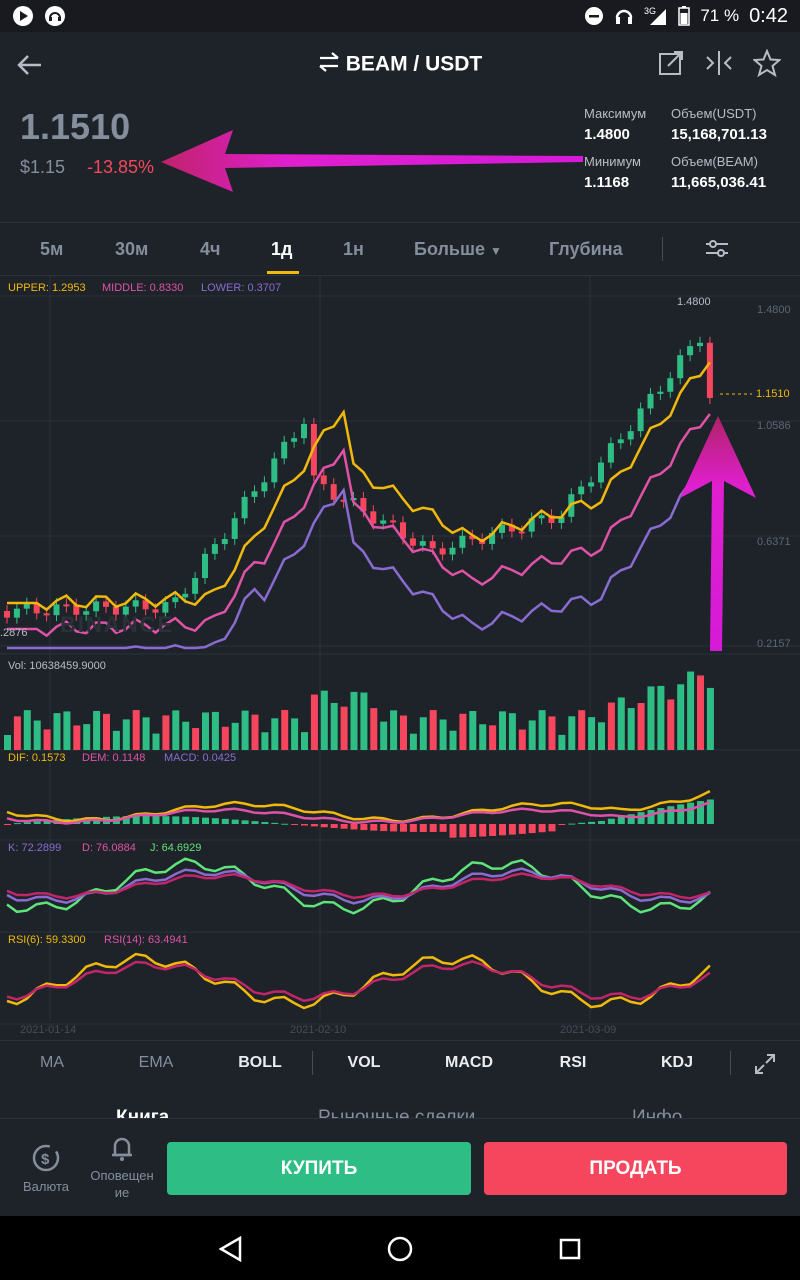 Image resolution: width=800 pixels, height=1280 pixels. Describe the element at coordinates (684, 16) in the screenshot. I see `battery-icon` at that location.